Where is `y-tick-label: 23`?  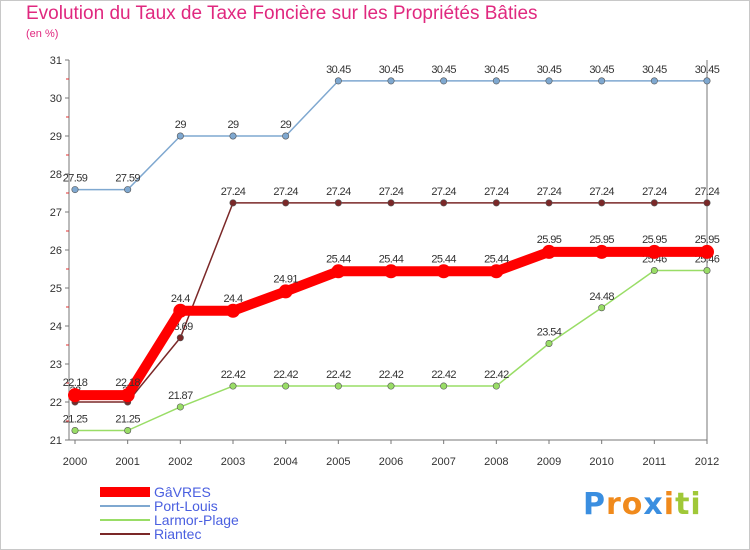 y-tick-label: 23 is located at coordinates (56, 365).